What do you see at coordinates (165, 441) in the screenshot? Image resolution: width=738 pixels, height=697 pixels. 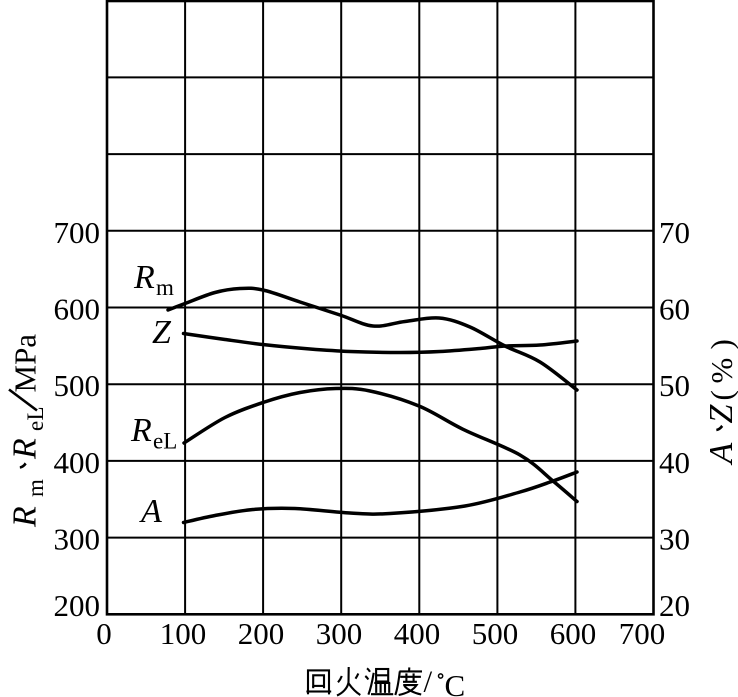 I see `svg-text: eL` at bounding box center [165, 441].